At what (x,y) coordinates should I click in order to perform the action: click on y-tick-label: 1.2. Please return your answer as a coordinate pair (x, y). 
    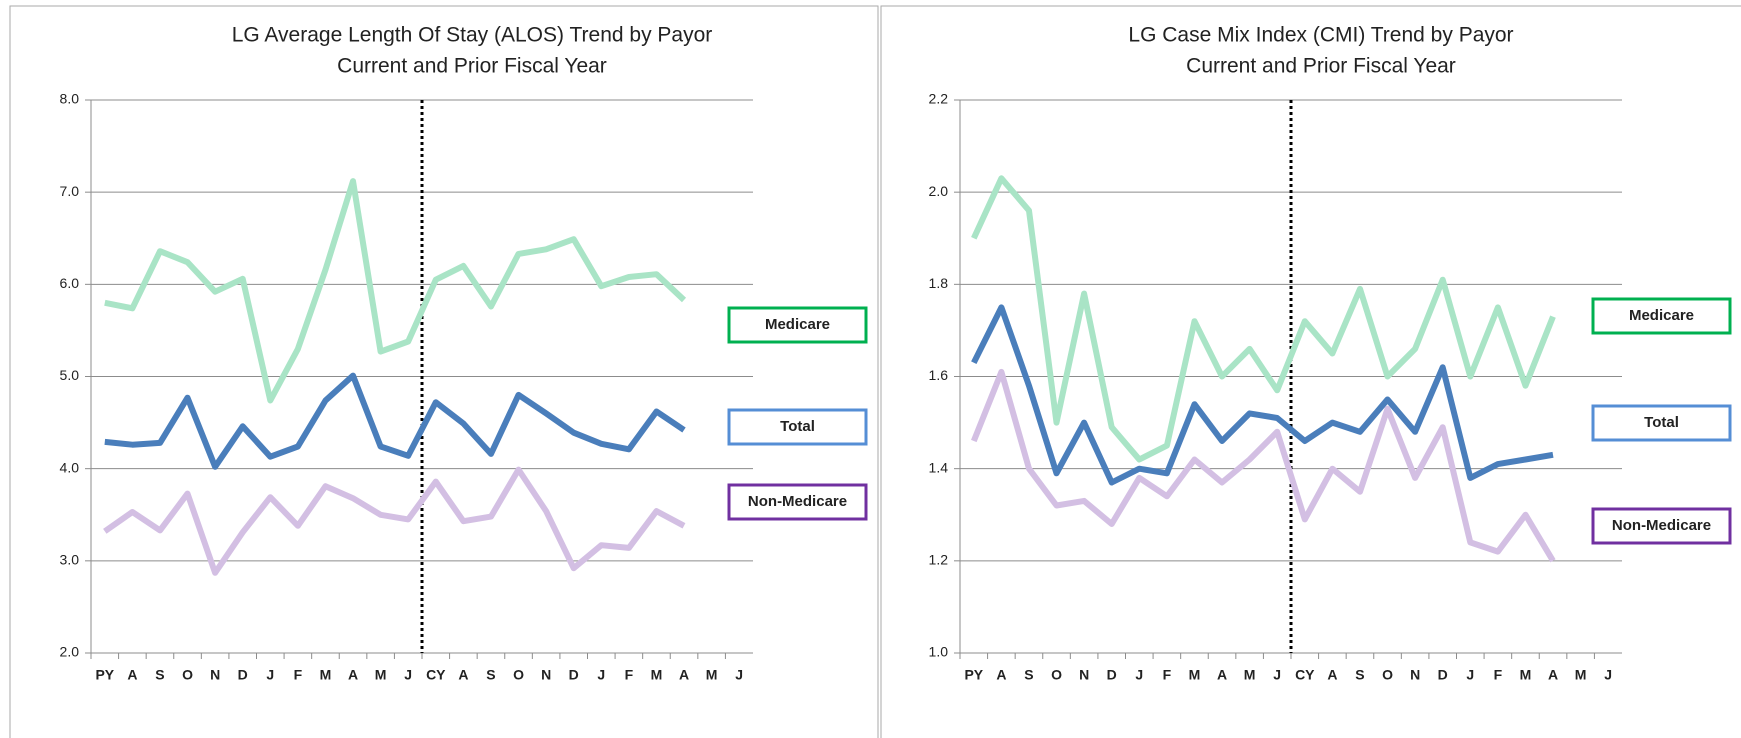
    Looking at the image, I should click on (939, 560).